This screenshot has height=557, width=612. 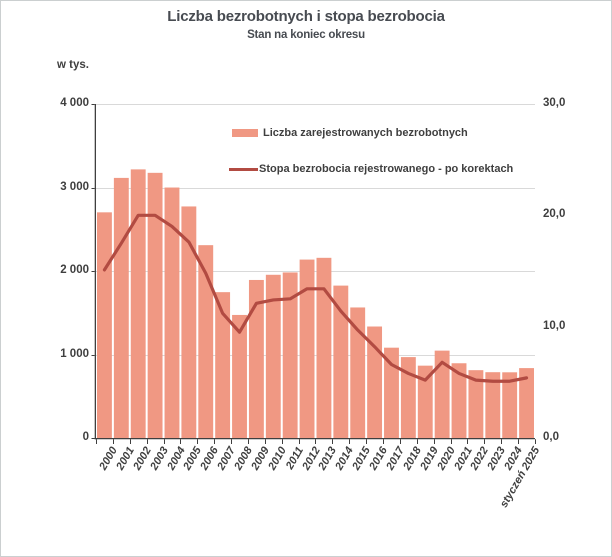 I want to click on bar-2004, so click(x=172, y=312).